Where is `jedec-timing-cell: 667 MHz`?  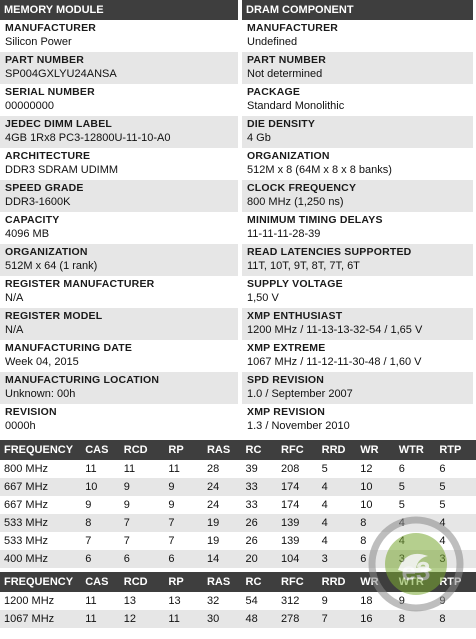
jedec-timing-cell: 667 MHz is located at coordinates (41, 505).